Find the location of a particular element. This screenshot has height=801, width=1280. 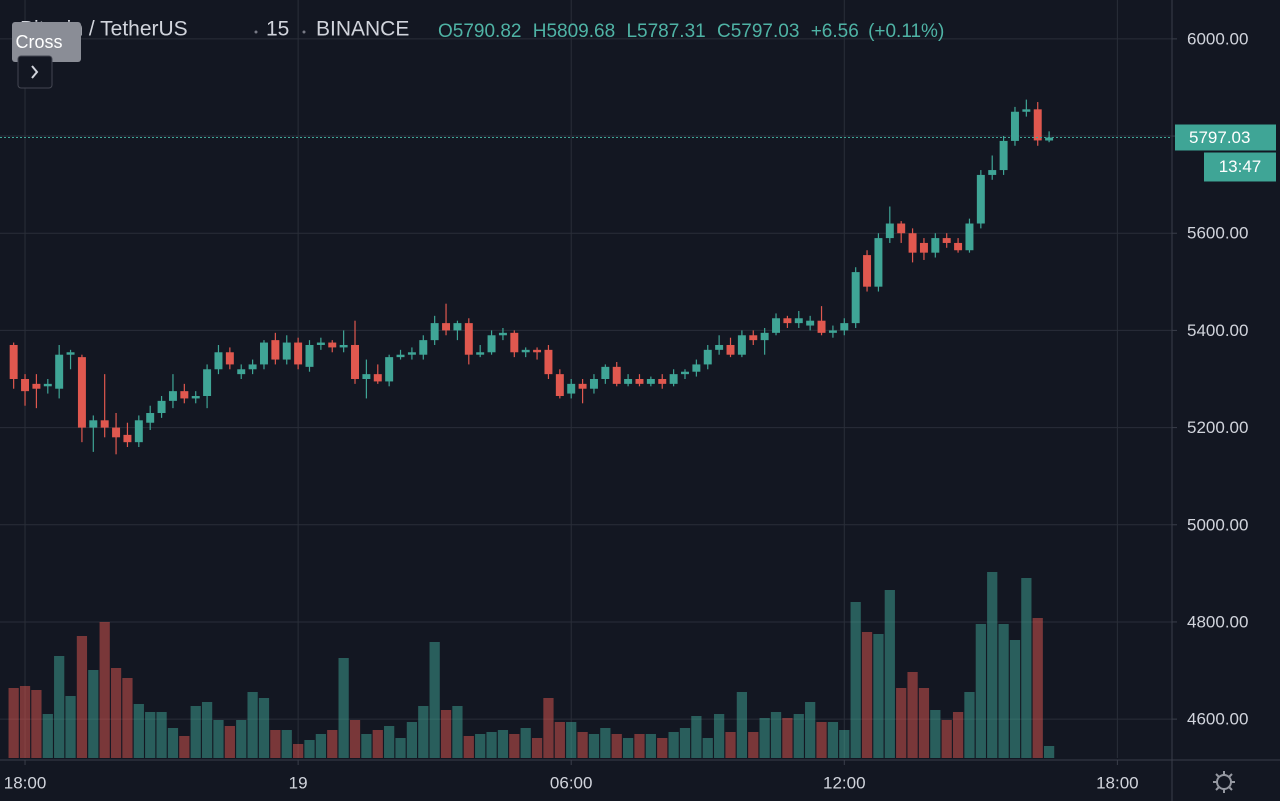

dot is located at coordinates (256, 32).